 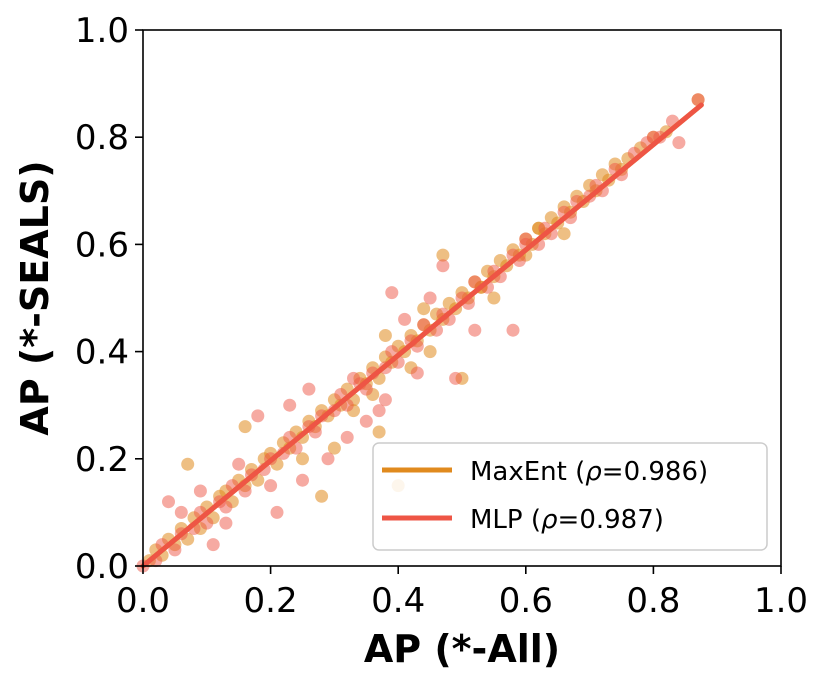 What do you see at coordinates (611, 520) in the screenshot?
I see `legend-mlp-value: =0.987)` at bounding box center [611, 520].